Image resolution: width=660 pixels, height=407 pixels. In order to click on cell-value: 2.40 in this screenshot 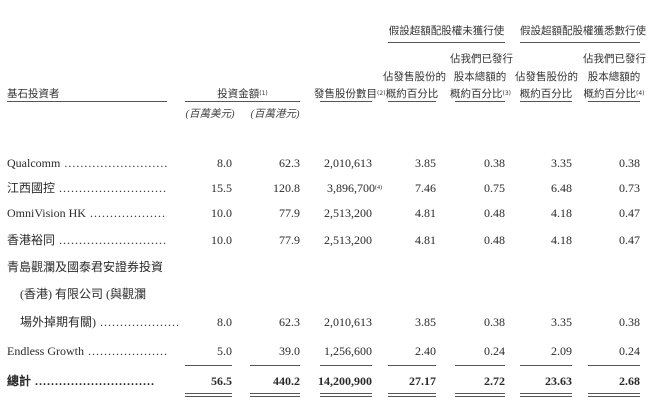, I will do `click(425, 351)`.